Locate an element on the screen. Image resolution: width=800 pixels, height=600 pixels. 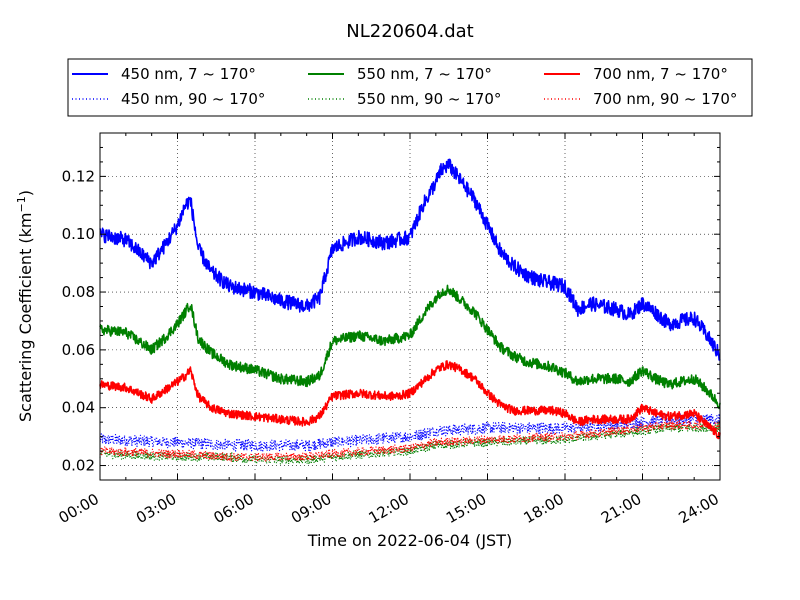
legend-label: 450 nm, 90 ~ 170° is located at coordinates (193, 99).